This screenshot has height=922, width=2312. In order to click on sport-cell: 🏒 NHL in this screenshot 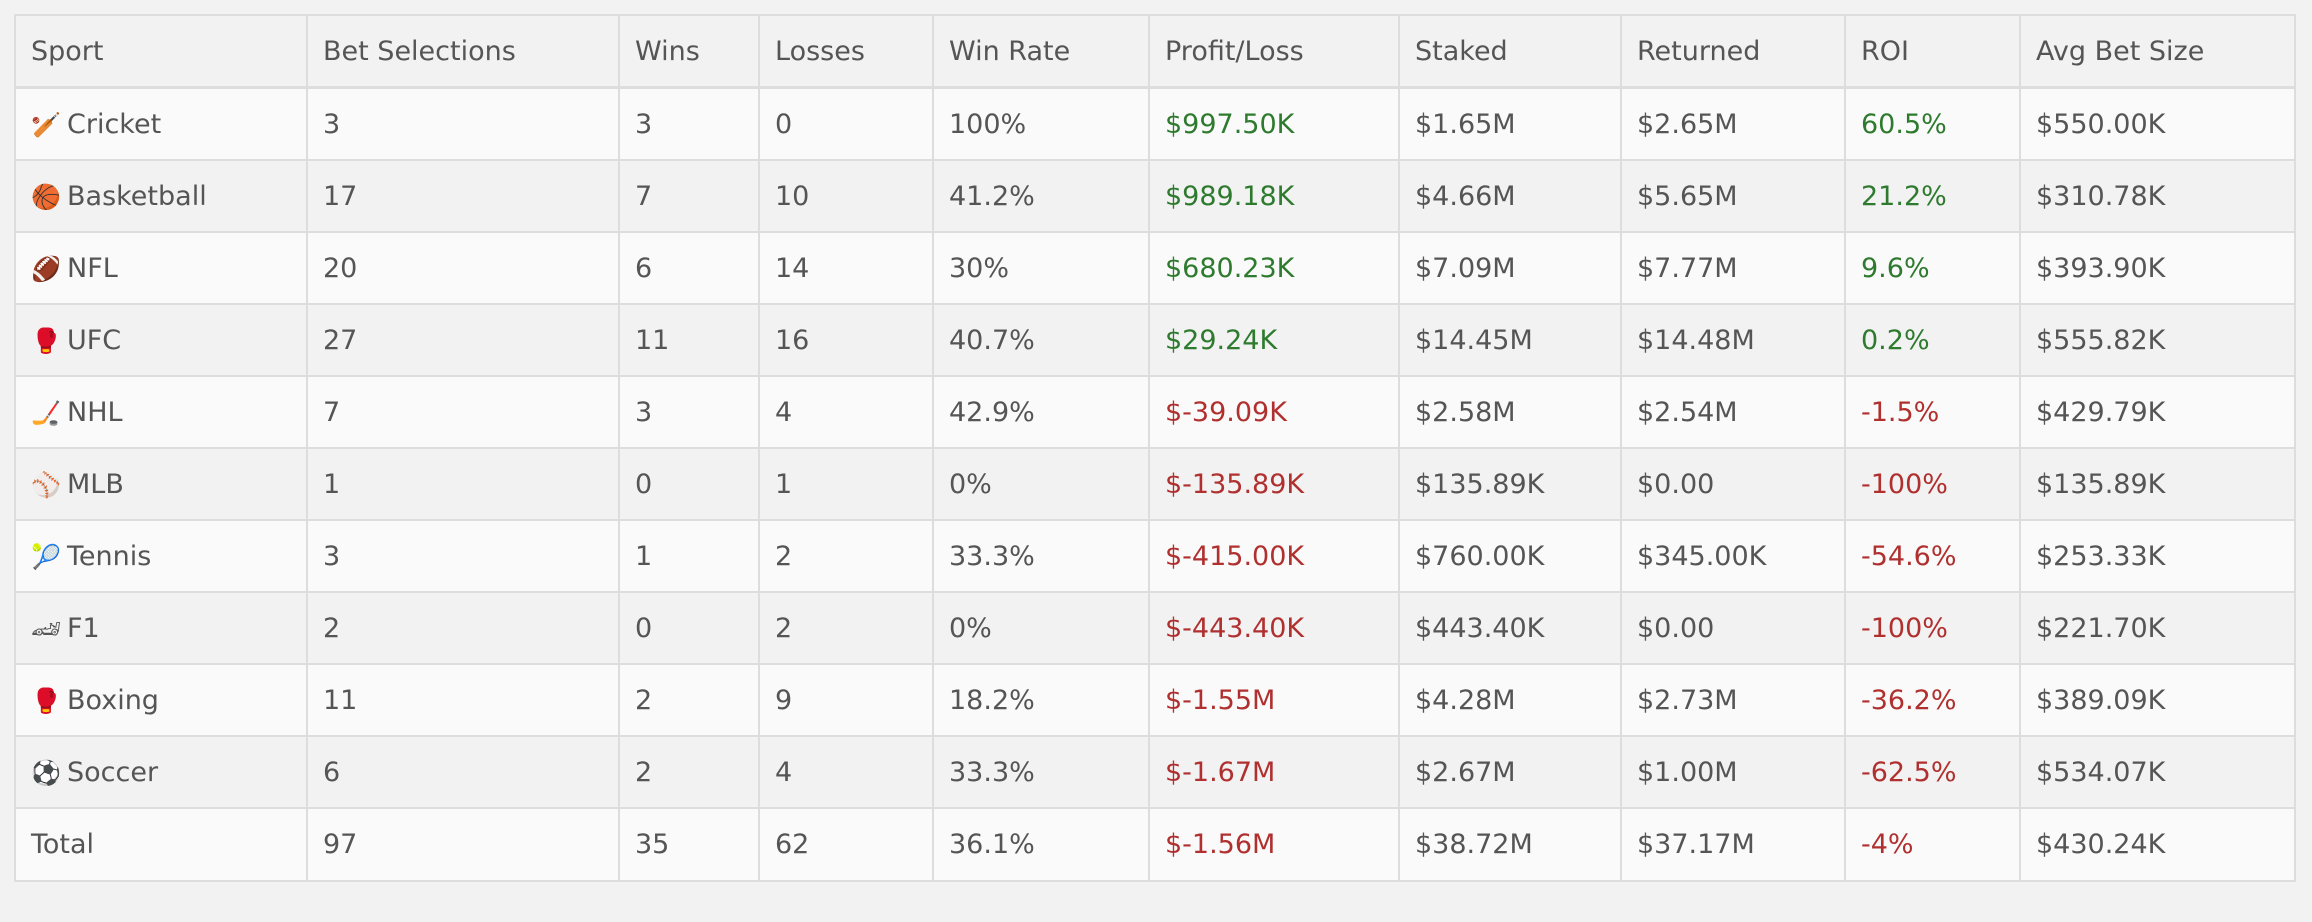, I will do `click(161, 412)`.